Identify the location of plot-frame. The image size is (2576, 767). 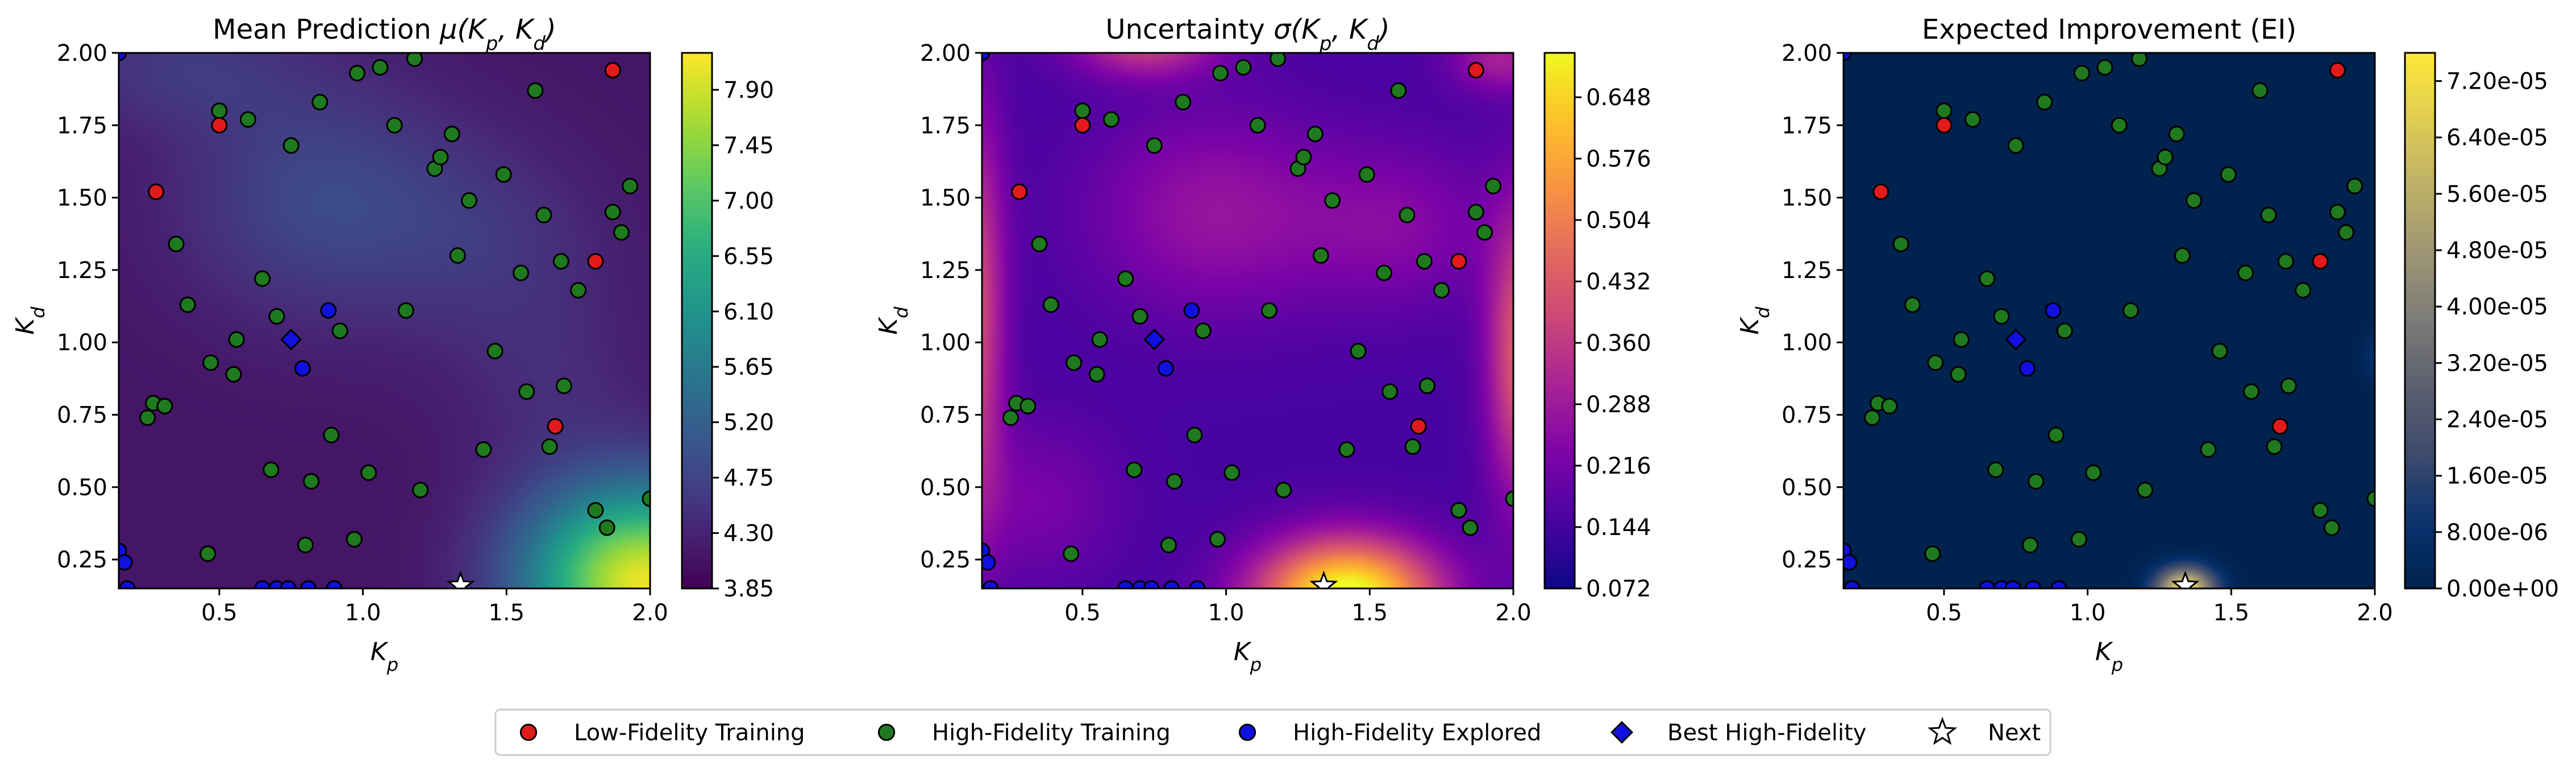
(2109, 321).